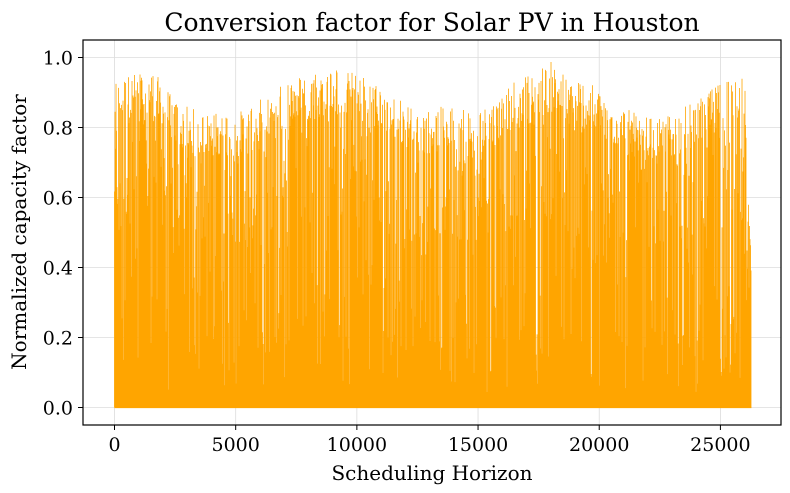  What do you see at coordinates (58, 409) in the screenshot?
I see `y-tick-label: 0.0` at bounding box center [58, 409].